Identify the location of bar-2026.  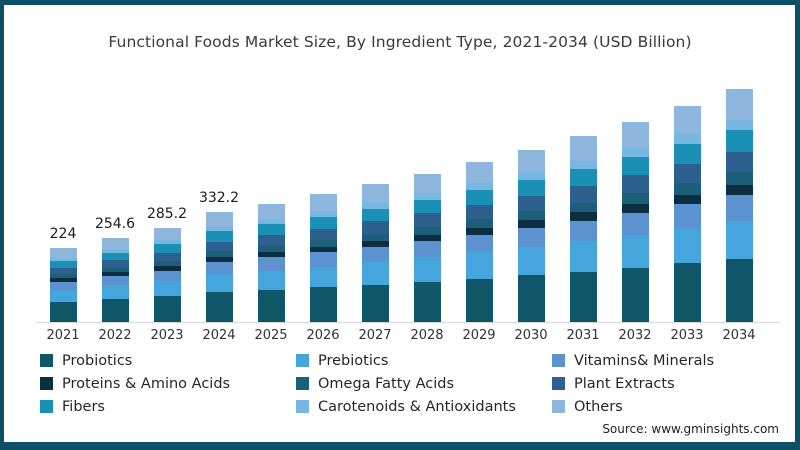
(323, 258).